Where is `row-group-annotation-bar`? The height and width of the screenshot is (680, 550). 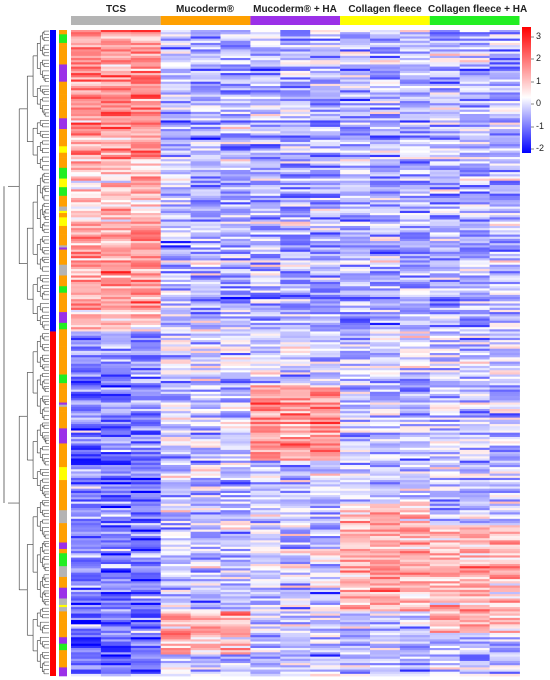 row-group-annotation-bar is located at coordinates (63, 353).